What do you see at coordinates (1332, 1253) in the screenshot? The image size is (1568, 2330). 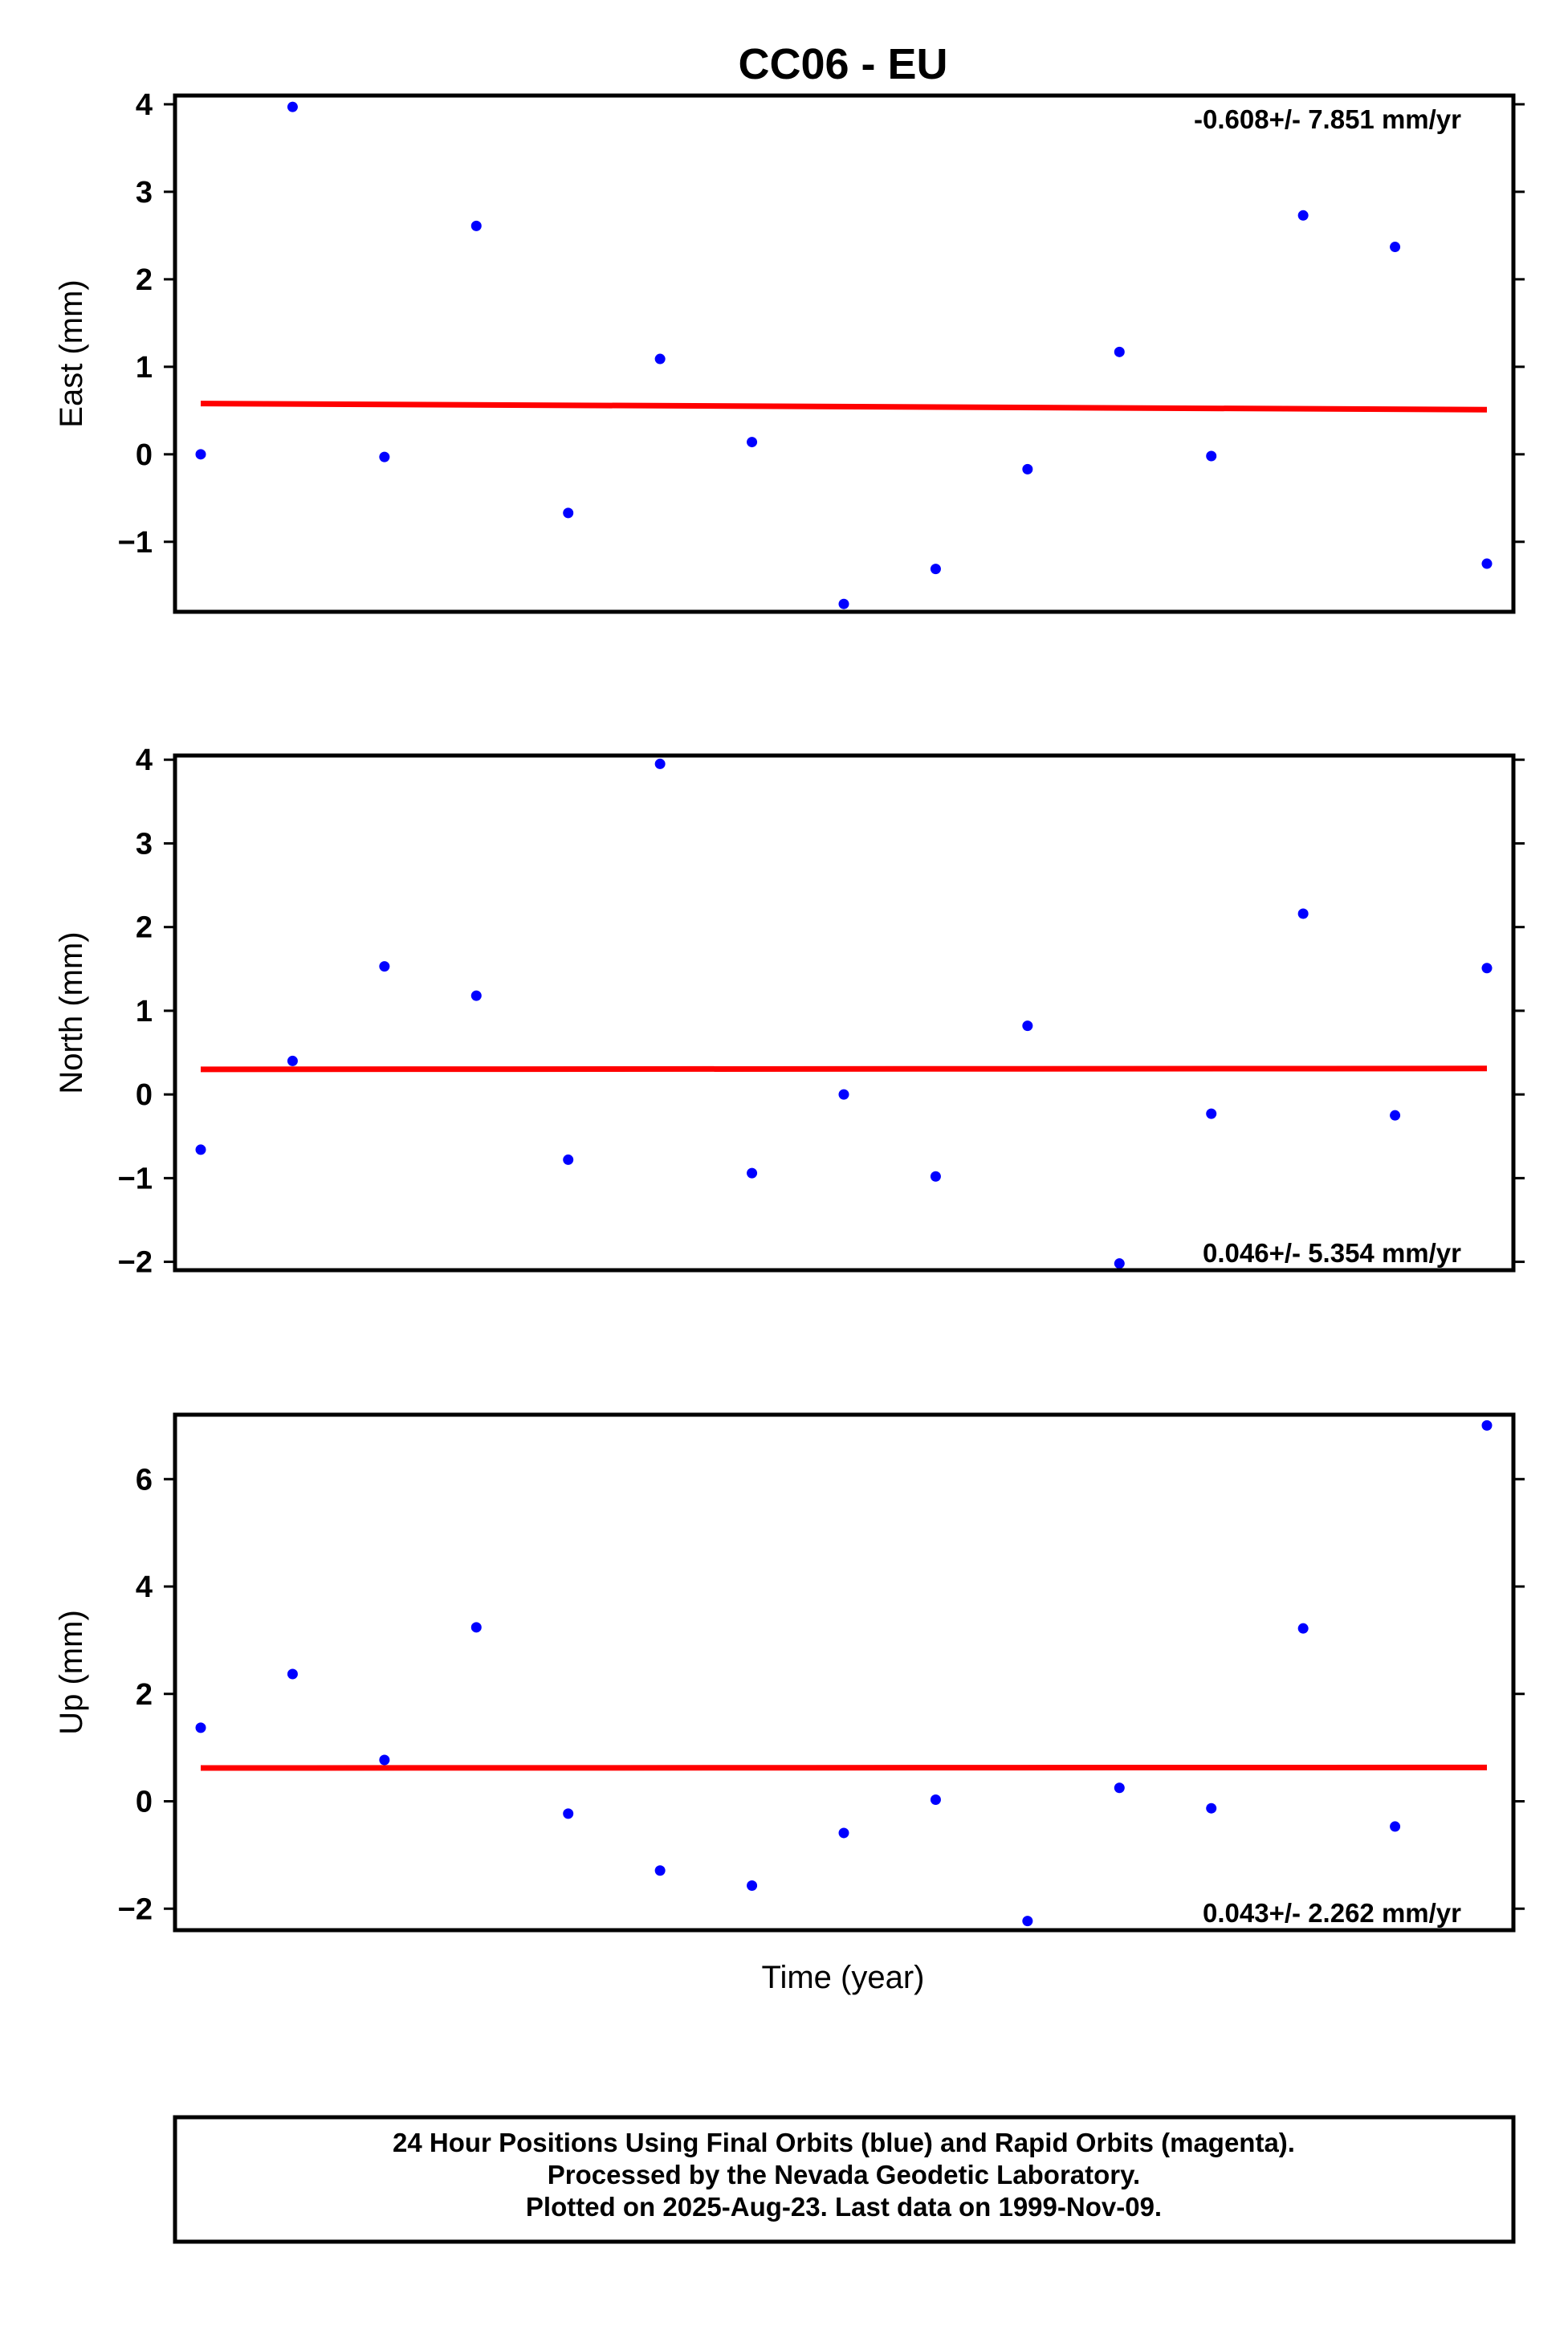 I see `north-rate-annotation: 0.046+/- 5.354 mm/yr` at bounding box center [1332, 1253].